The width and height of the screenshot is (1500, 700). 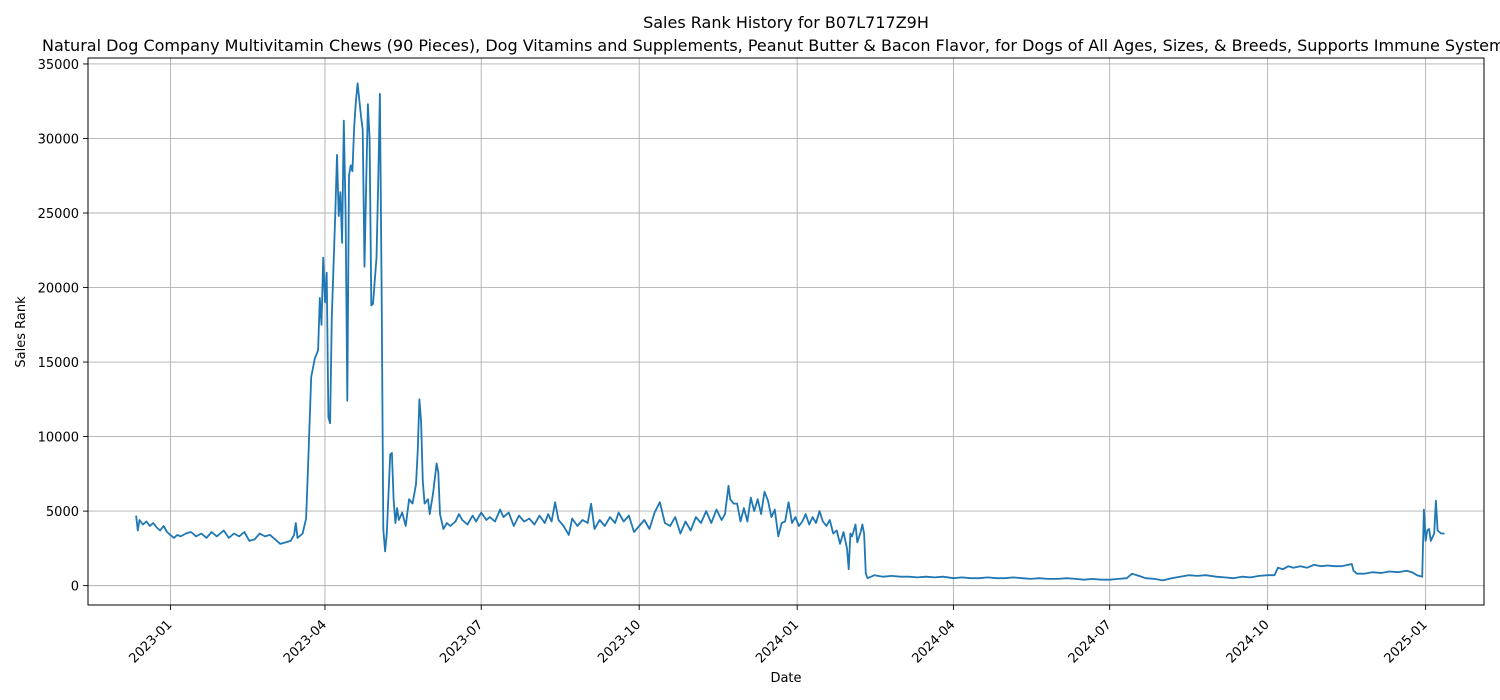 I want to click on x-tick-label: 2024-10, so click(x=1248, y=641).